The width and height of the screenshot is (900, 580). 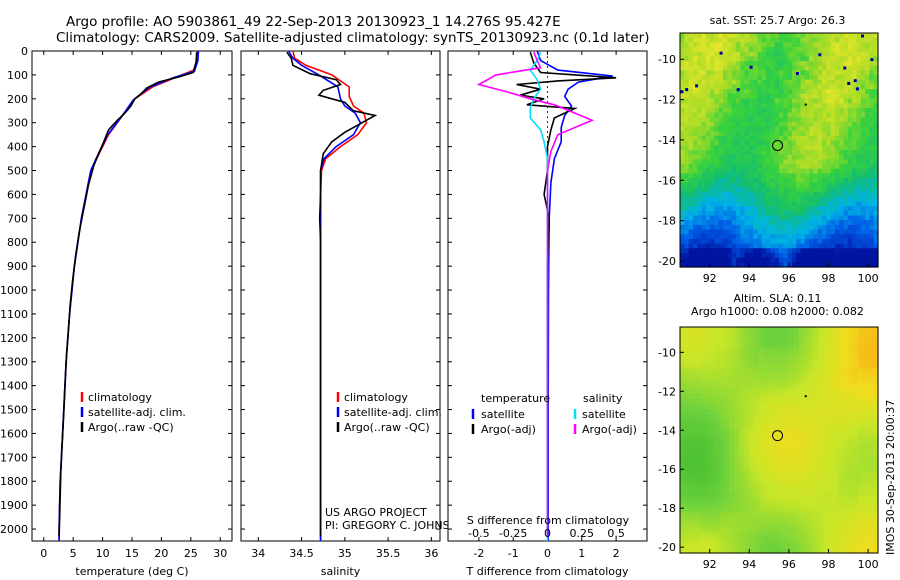 I want to click on y-tick-label: -14, so click(x=667, y=430).